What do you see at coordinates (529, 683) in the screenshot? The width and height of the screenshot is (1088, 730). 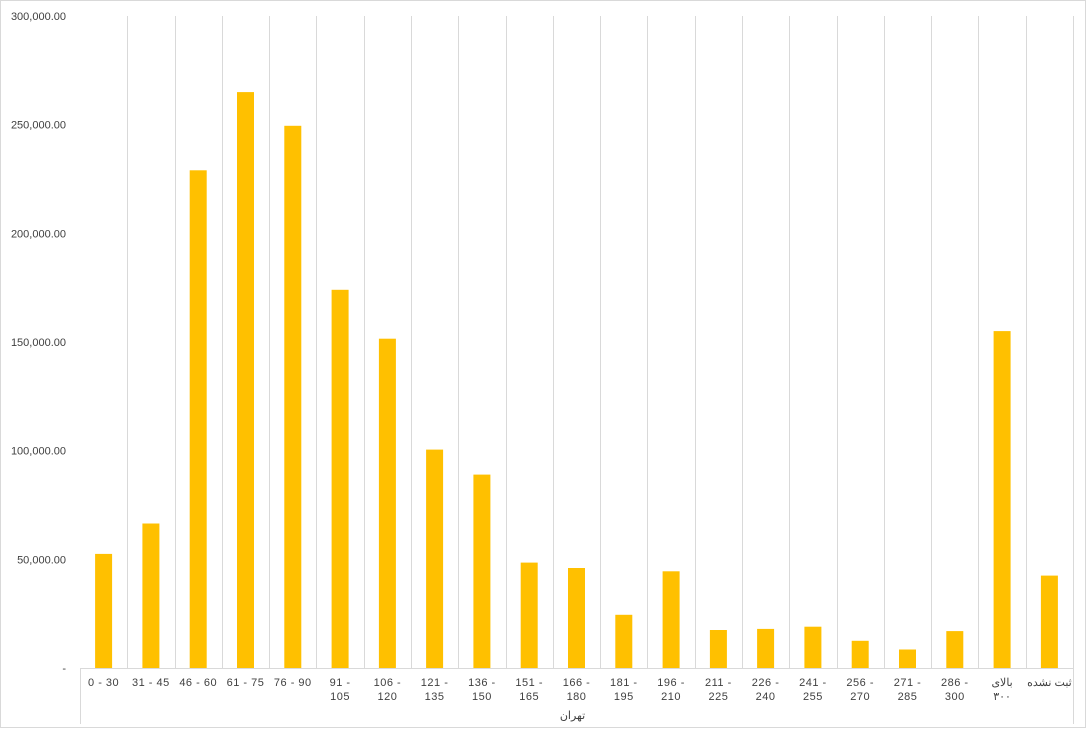 I see `category-label: 151 -` at bounding box center [529, 683].